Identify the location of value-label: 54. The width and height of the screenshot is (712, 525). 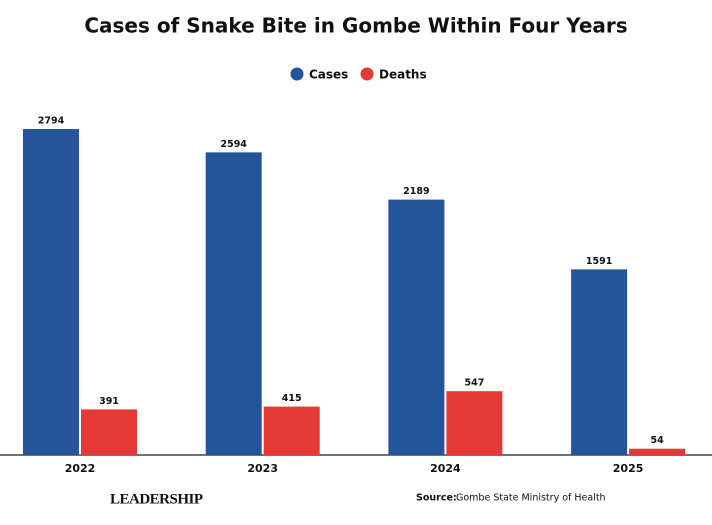
(657, 440).